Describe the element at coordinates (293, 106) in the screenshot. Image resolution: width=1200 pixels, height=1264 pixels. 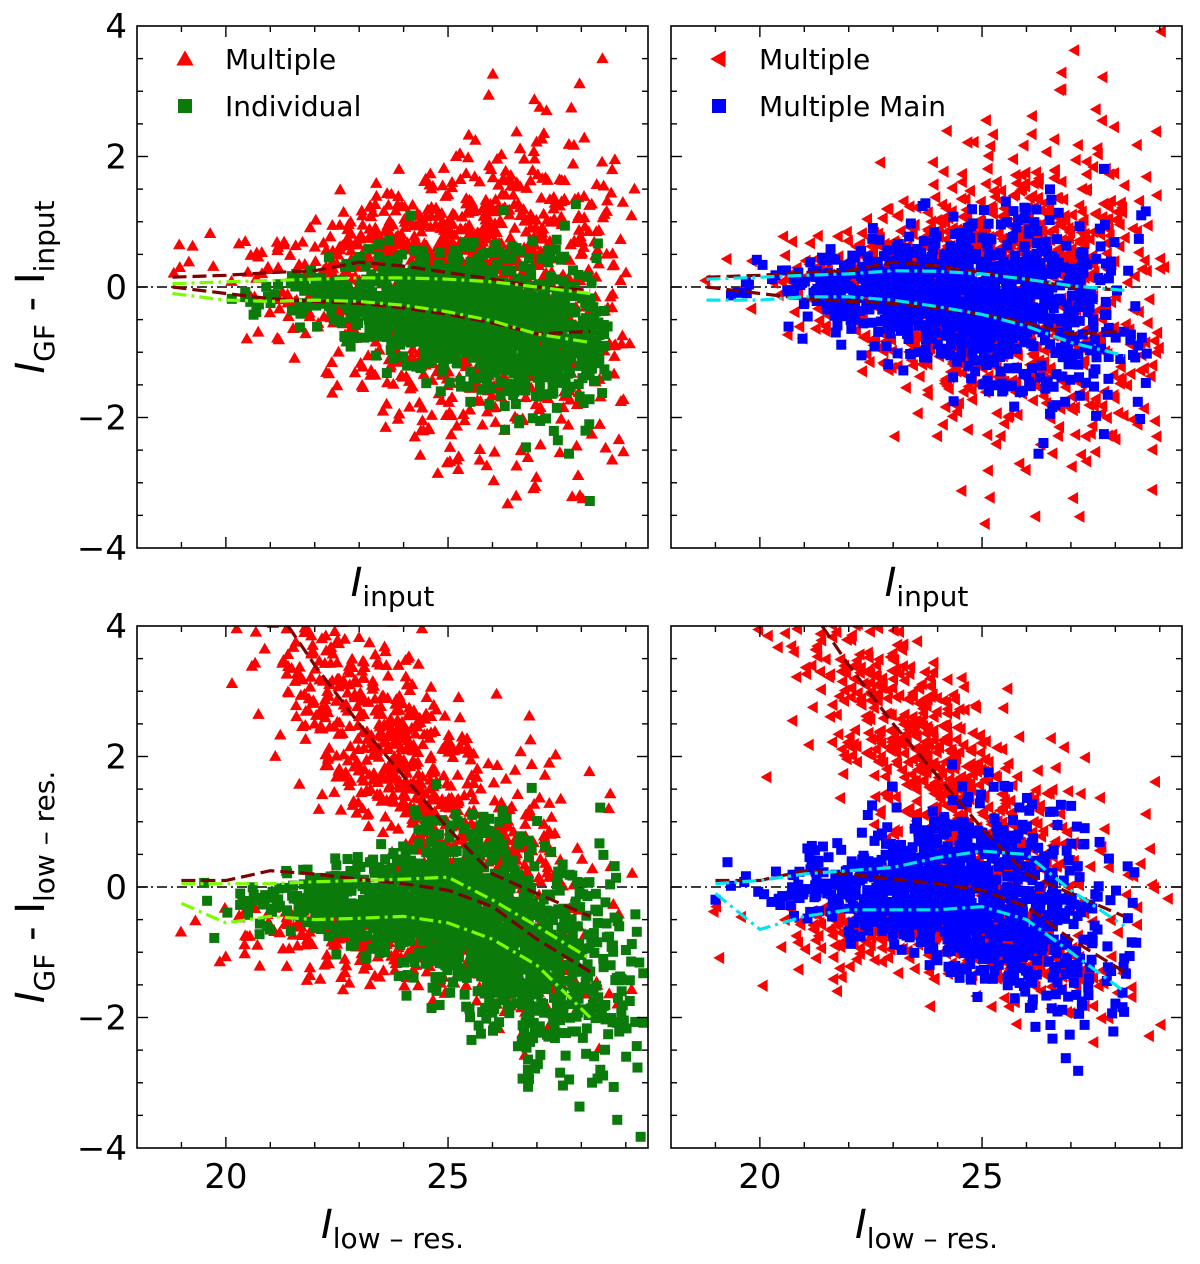
I see `legend-label: Individual` at that location.